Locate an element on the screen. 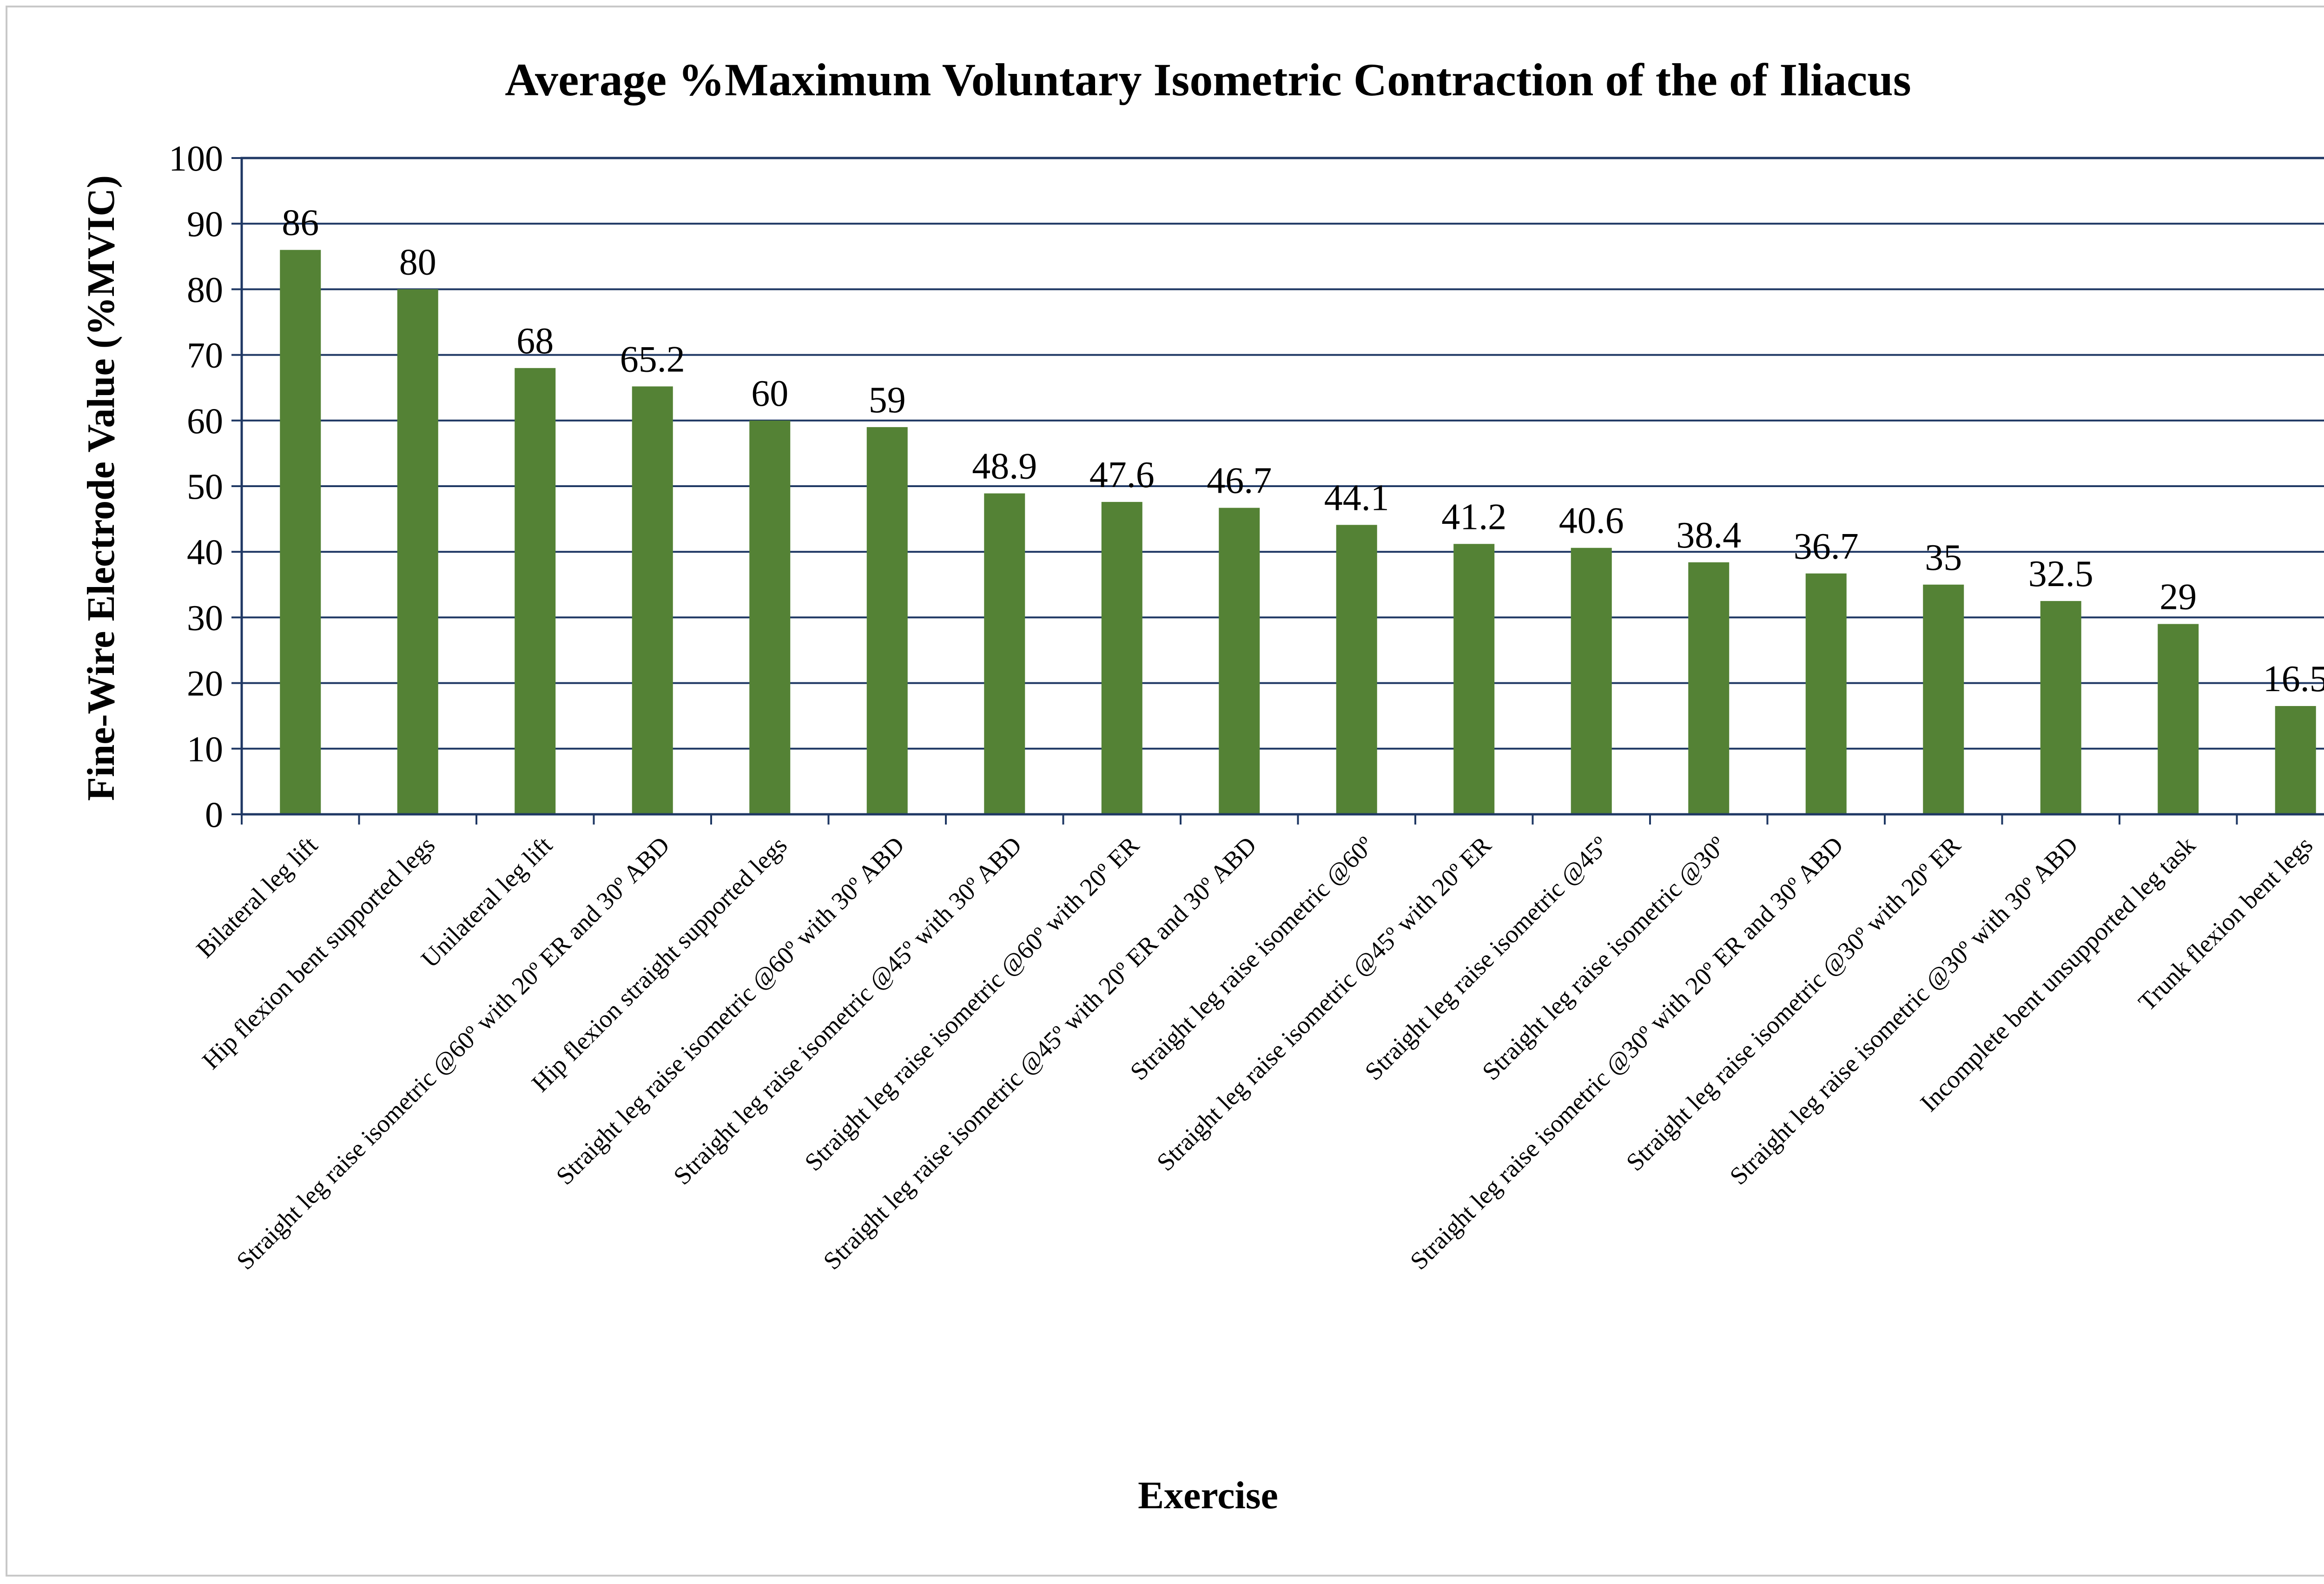  data-label: 60 is located at coordinates (769, 393).